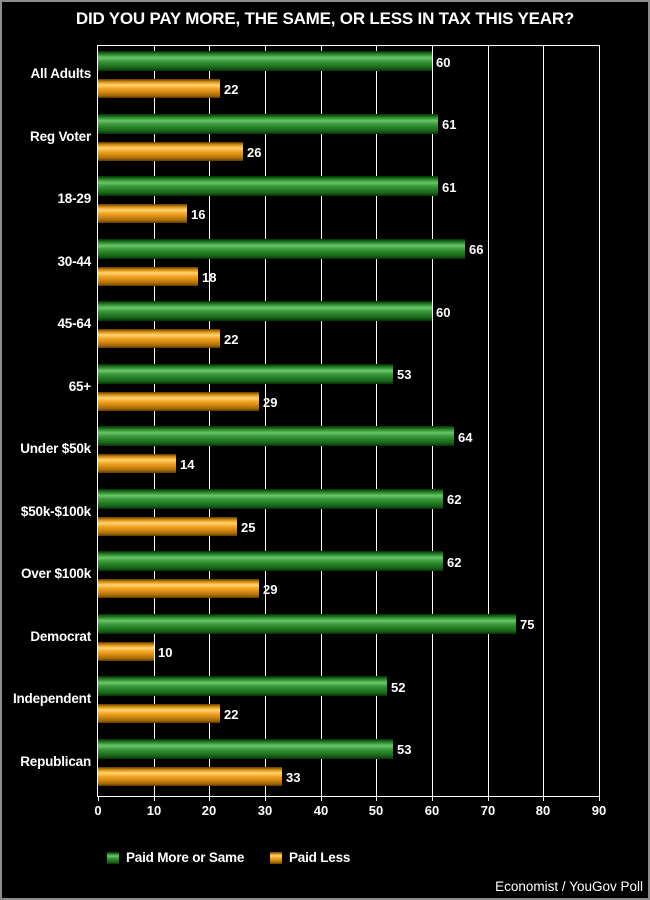  I want to click on category-label: Under $50k, so click(55, 448).